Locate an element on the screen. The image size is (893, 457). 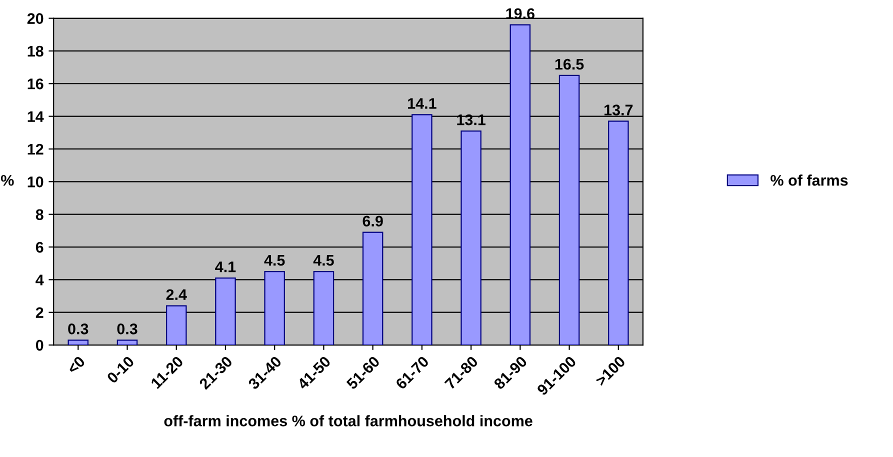
legend-label: % of farms is located at coordinates (809, 180).